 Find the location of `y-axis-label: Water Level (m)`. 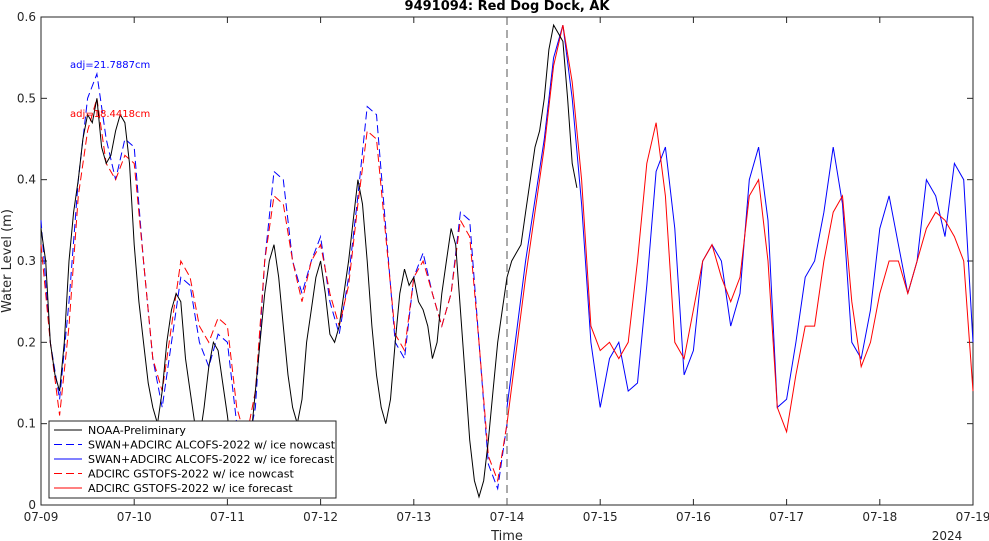

y-axis-label: Water Level (m) is located at coordinates (7, 261).